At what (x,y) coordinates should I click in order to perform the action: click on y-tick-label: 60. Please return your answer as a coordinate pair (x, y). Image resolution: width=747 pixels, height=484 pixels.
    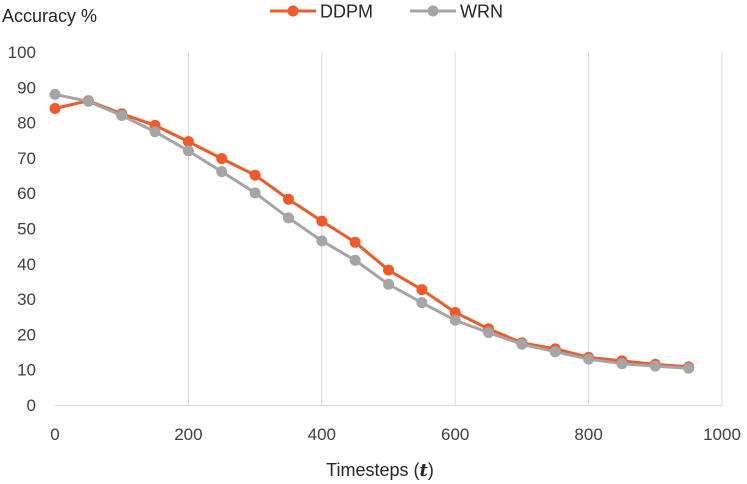
    Looking at the image, I should click on (26, 193).